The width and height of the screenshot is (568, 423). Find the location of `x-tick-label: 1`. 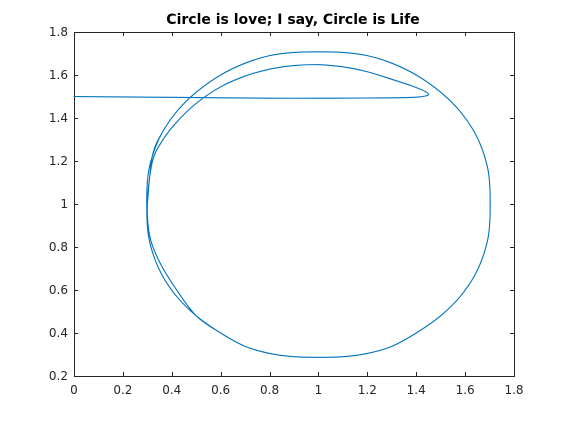

x-tick-label: 1 is located at coordinates (319, 390).